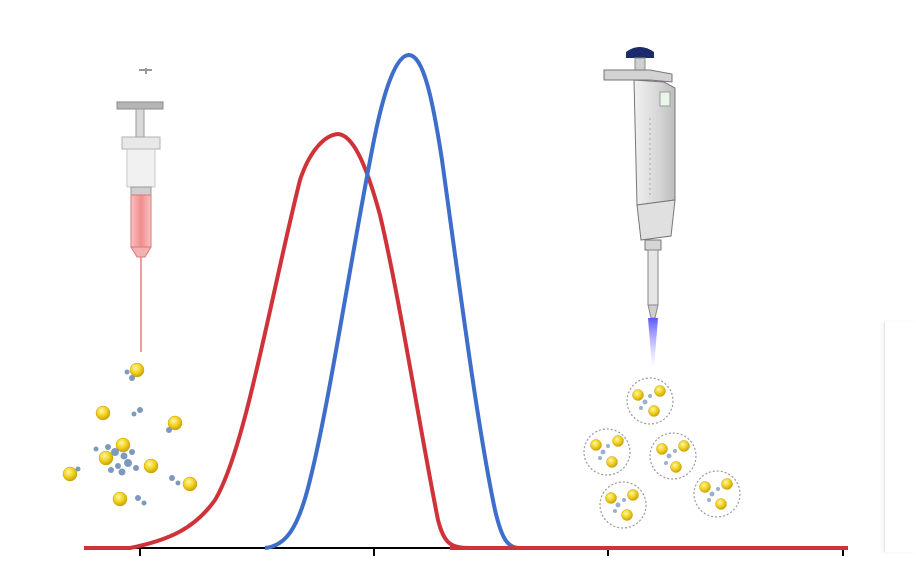  I want to click on scattered-nanoparticles, so click(130, 434).